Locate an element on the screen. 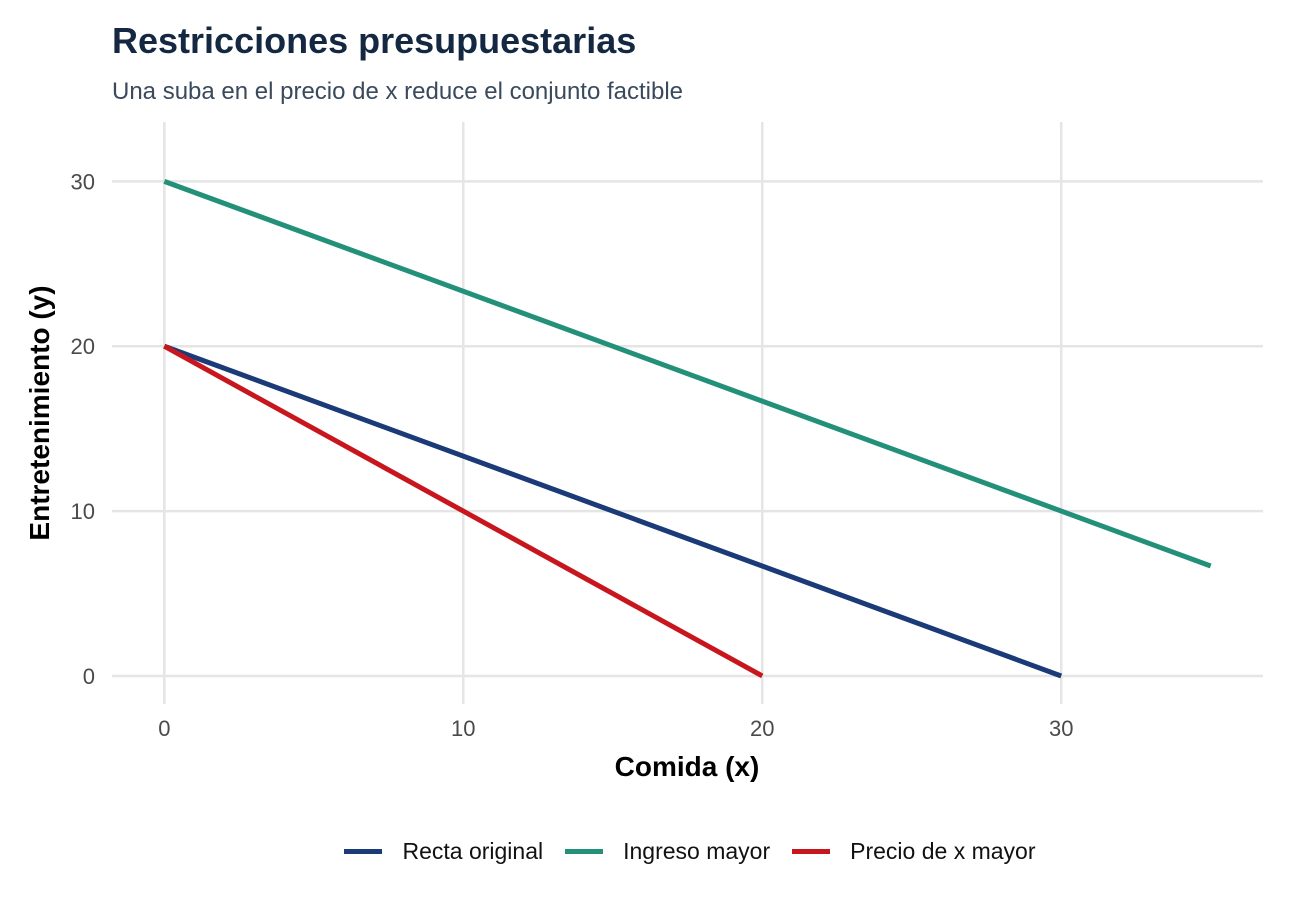 This screenshot has width=1305, height=921. y-axis-title: Entretenimiento (y) is located at coordinates (39, 412).